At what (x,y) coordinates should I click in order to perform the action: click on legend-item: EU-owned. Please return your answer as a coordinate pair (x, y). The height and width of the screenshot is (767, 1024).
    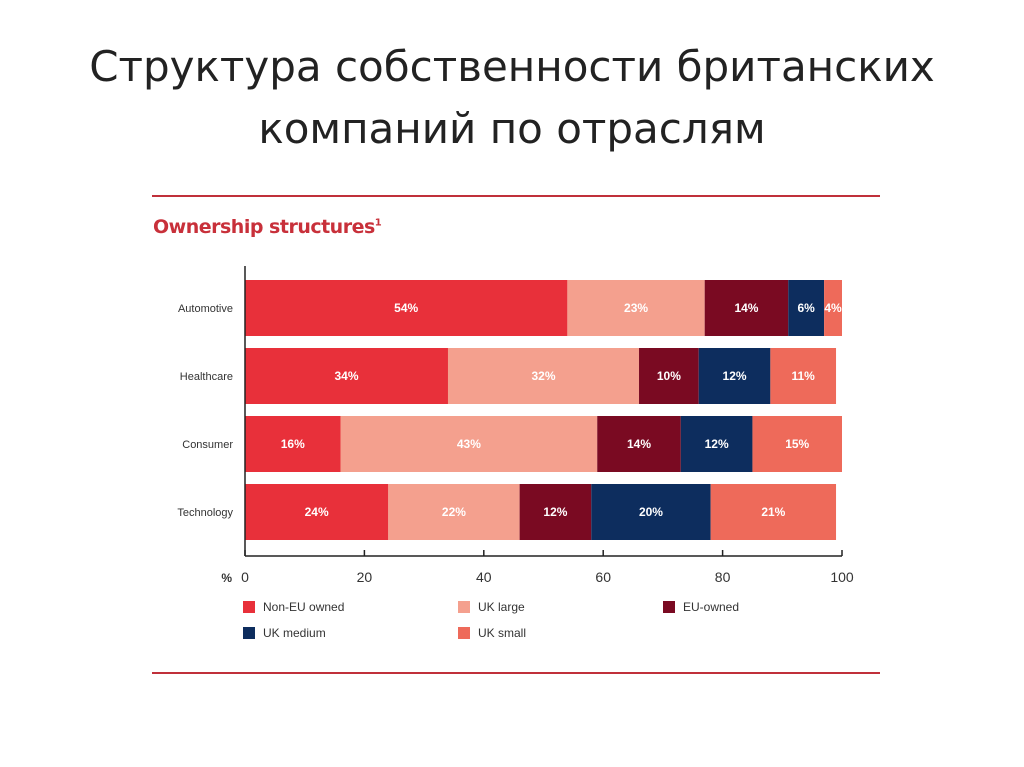
    Looking at the image, I should click on (701, 607).